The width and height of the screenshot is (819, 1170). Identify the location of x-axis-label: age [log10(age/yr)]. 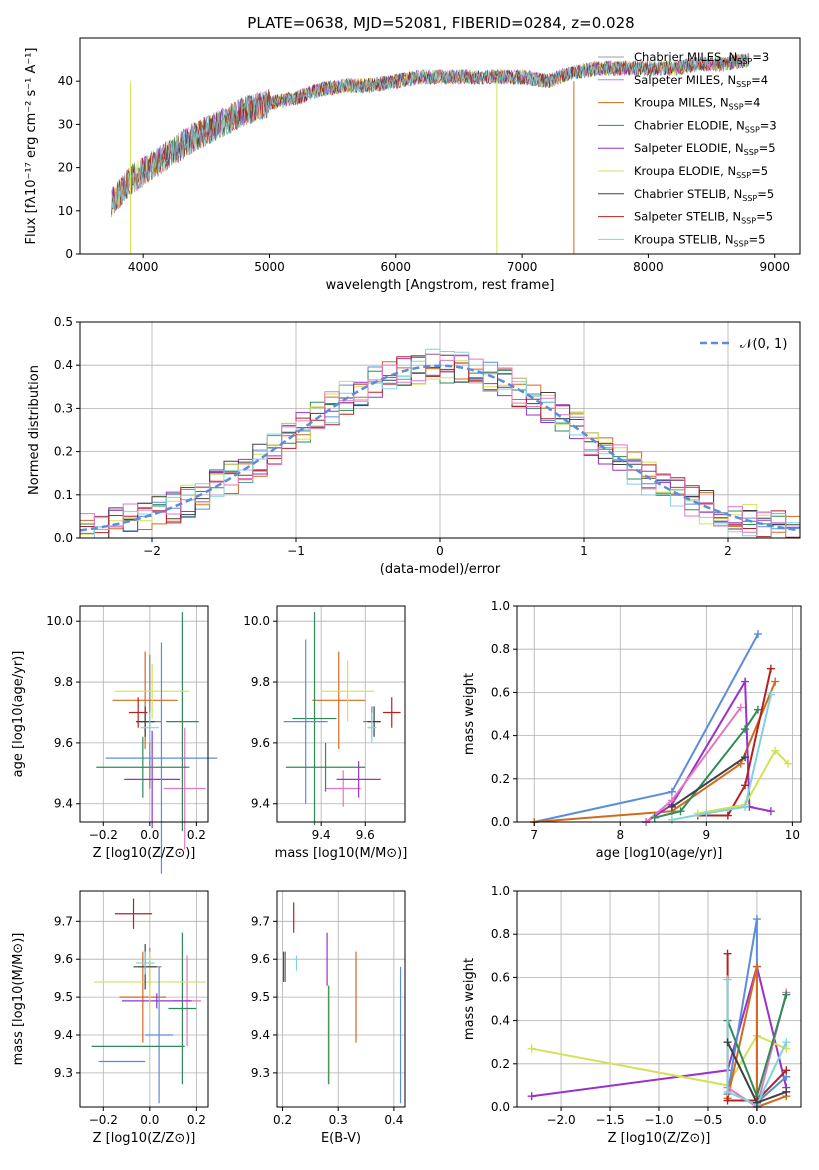
(659, 853).